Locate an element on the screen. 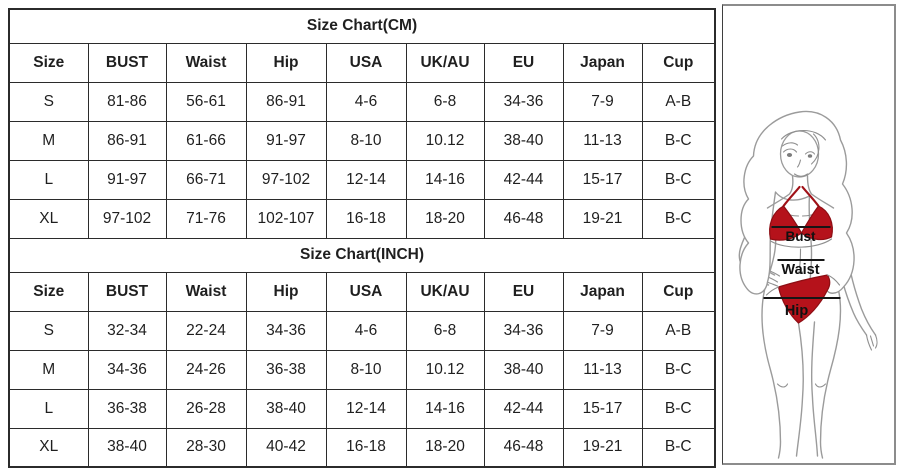 The image size is (900, 475). column-header-japan: Japan is located at coordinates (602, 62).